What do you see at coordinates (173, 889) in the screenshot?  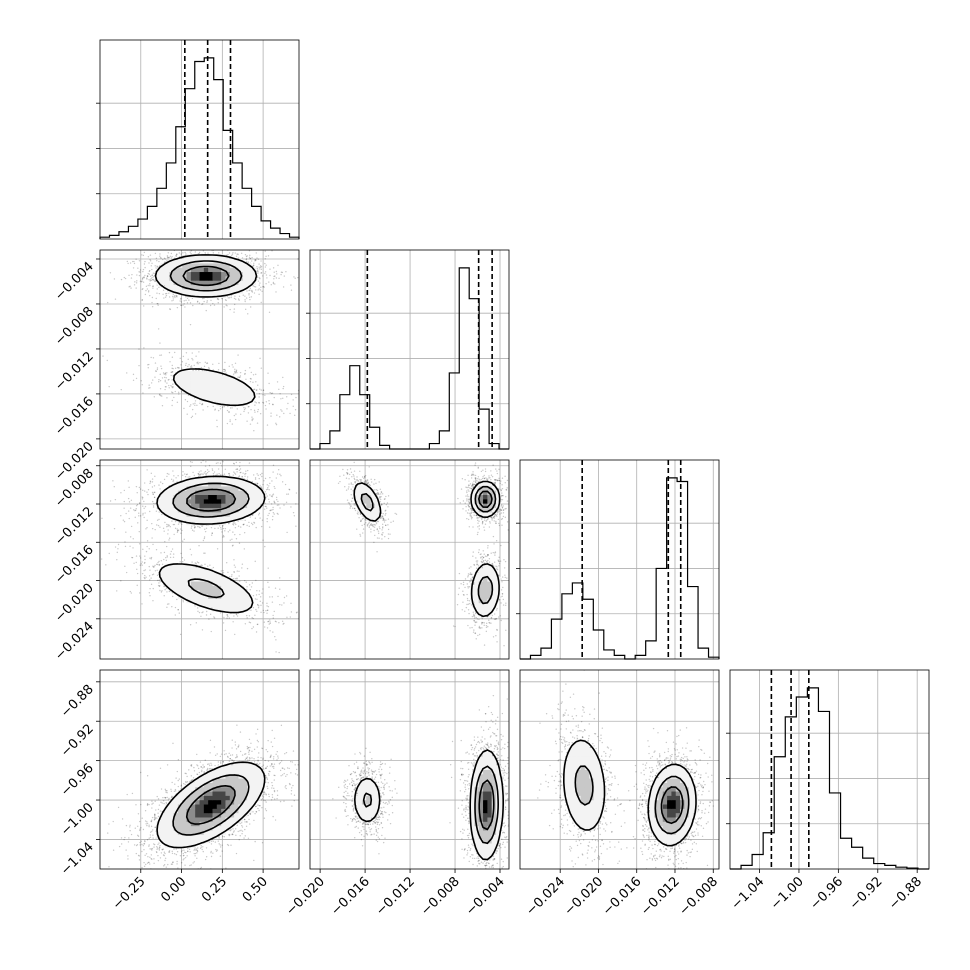 I see `tick-label: 0.00` at bounding box center [173, 889].